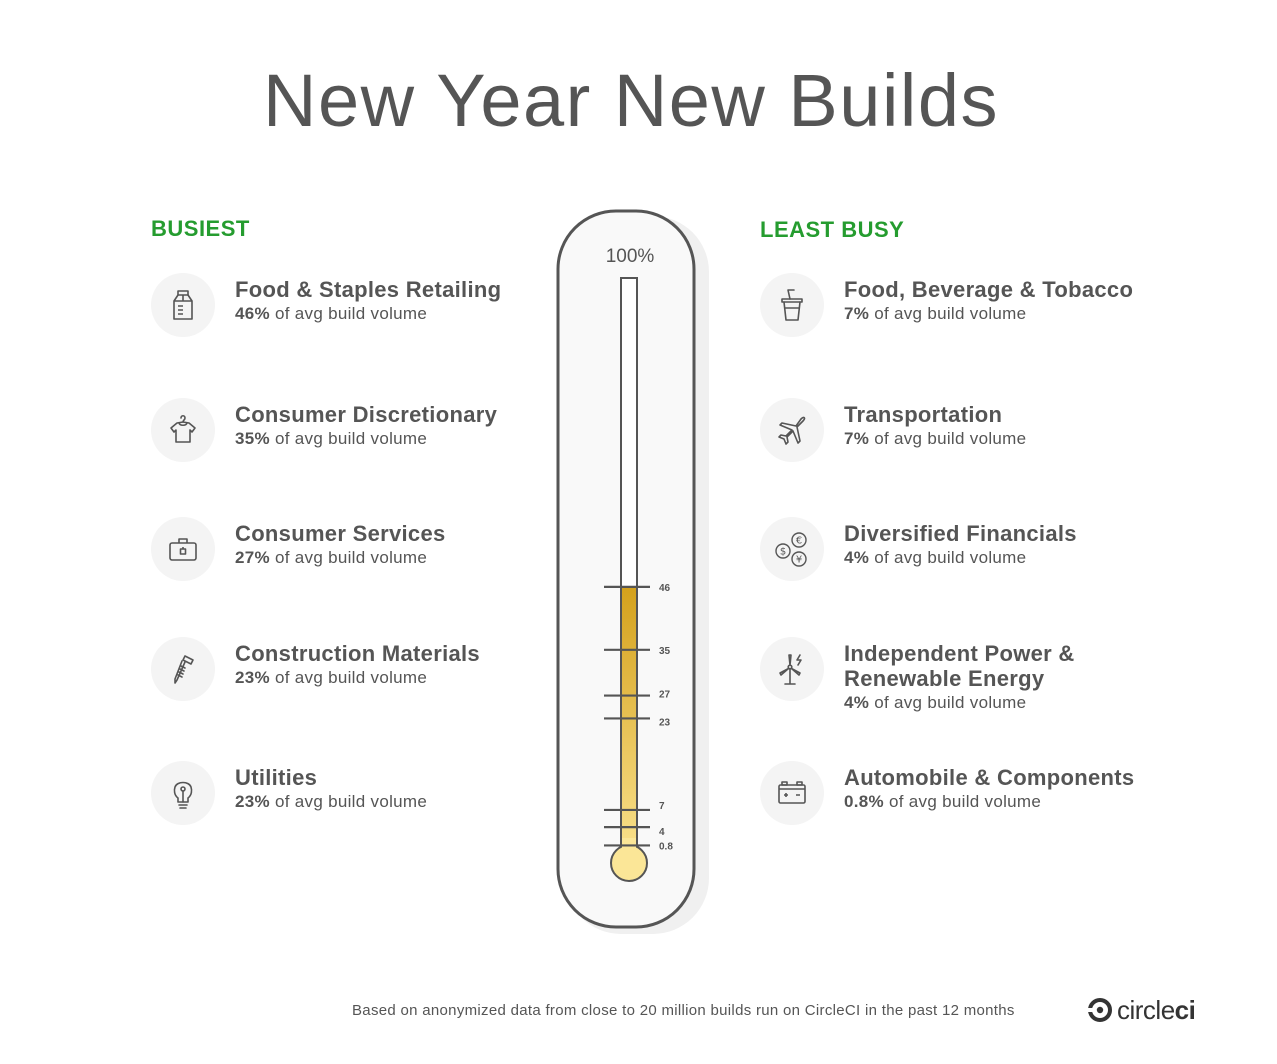 The height and width of the screenshot is (1064, 1277). Describe the element at coordinates (252, 438) in the screenshot. I see `item-percent: 35%` at that location.